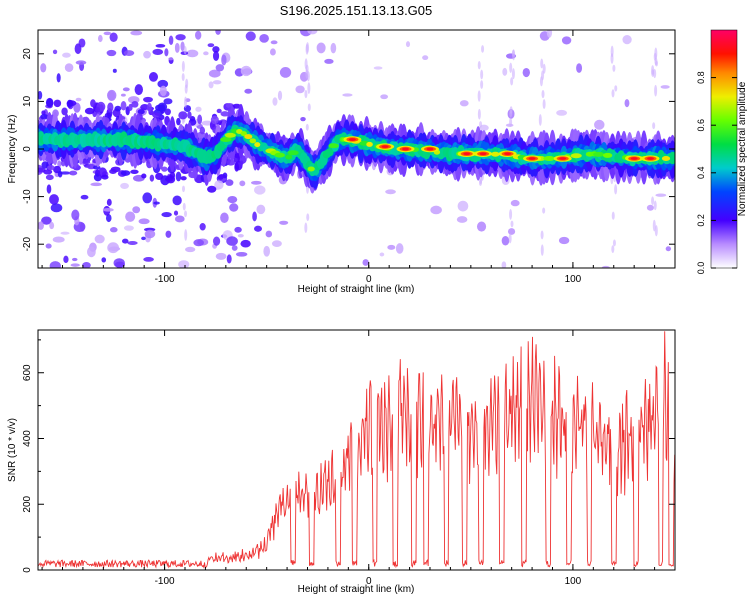 This screenshot has height=600, width=750. I want to click on snr-x-tick-label: -100, so click(165, 581).